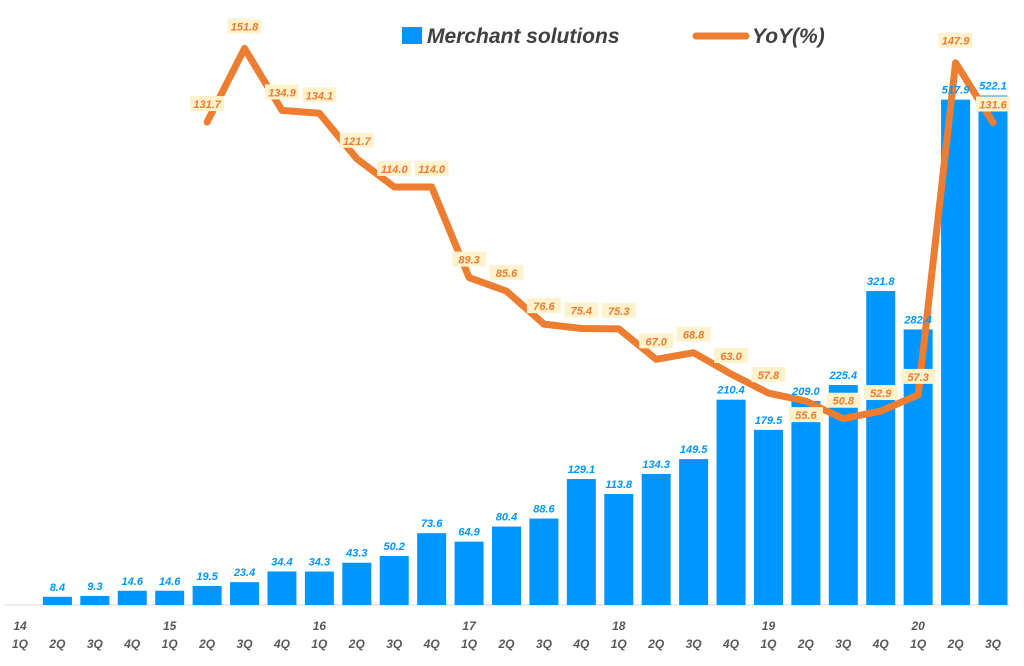  What do you see at coordinates (805, 392) in the screenshot?
I see `bar-data-label: 209.0` at bounding box center [805, 392].